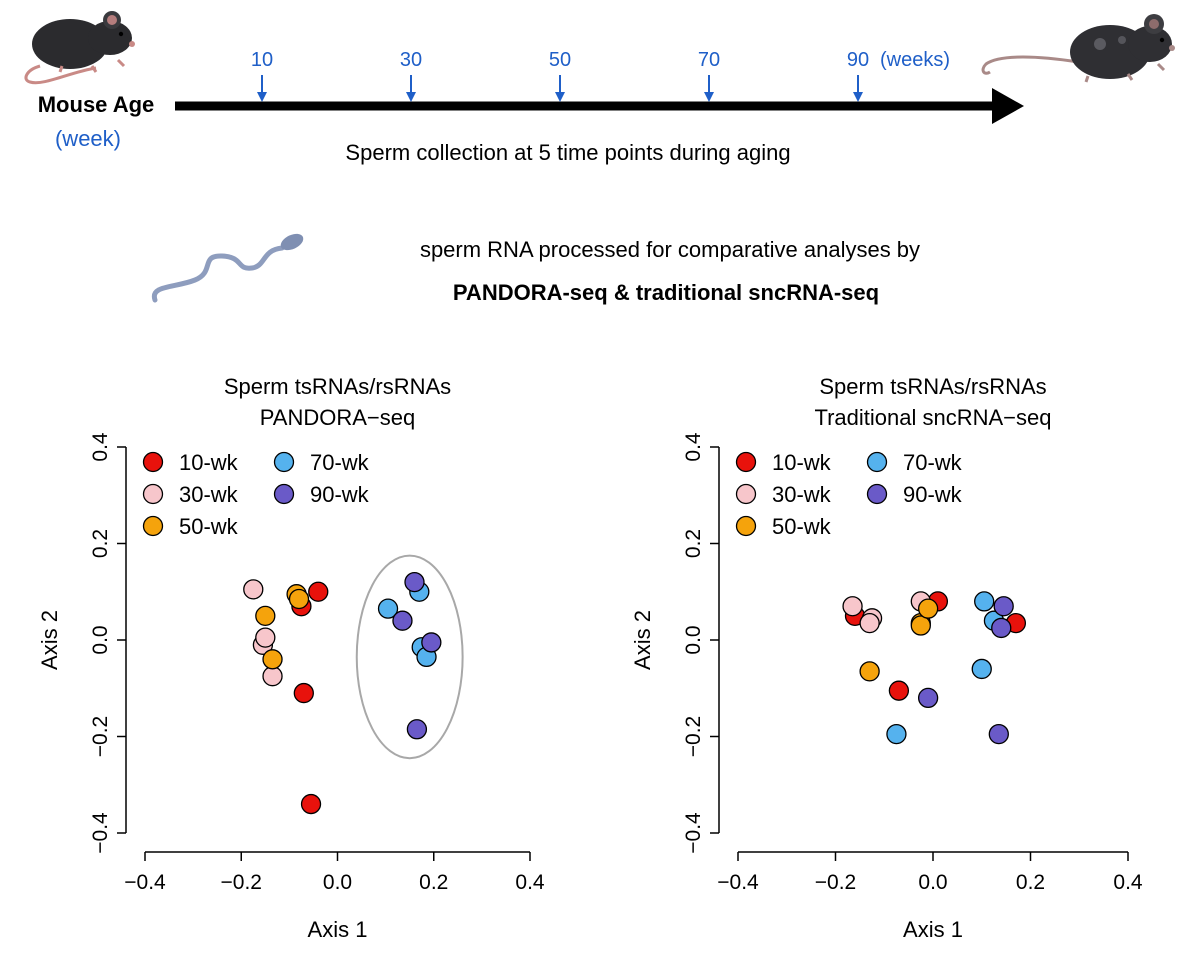  I want to click on young-mouse-icon, so click(79, 48).